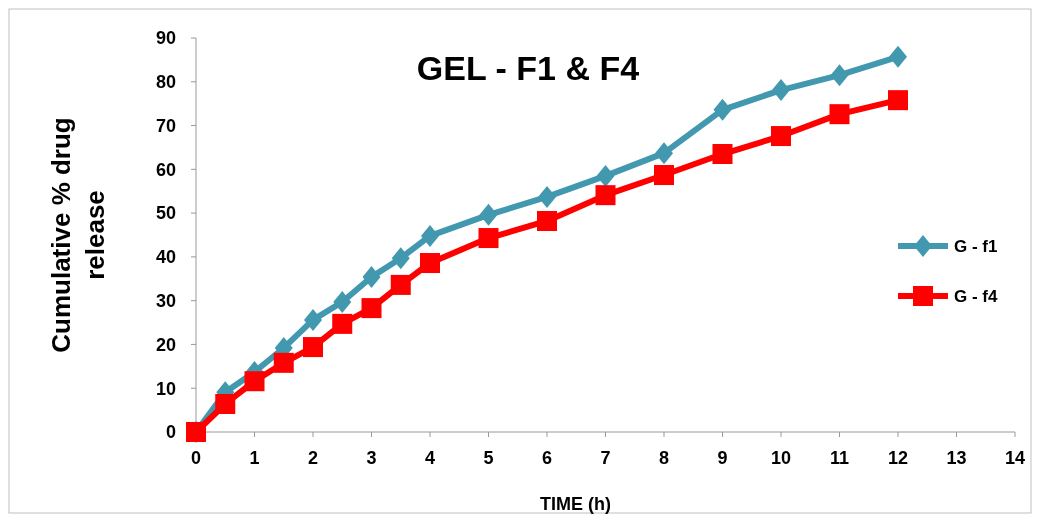 This screenshot has height=522, width=1040. I want to click on x-tick-label: 6, so click(547, 458).